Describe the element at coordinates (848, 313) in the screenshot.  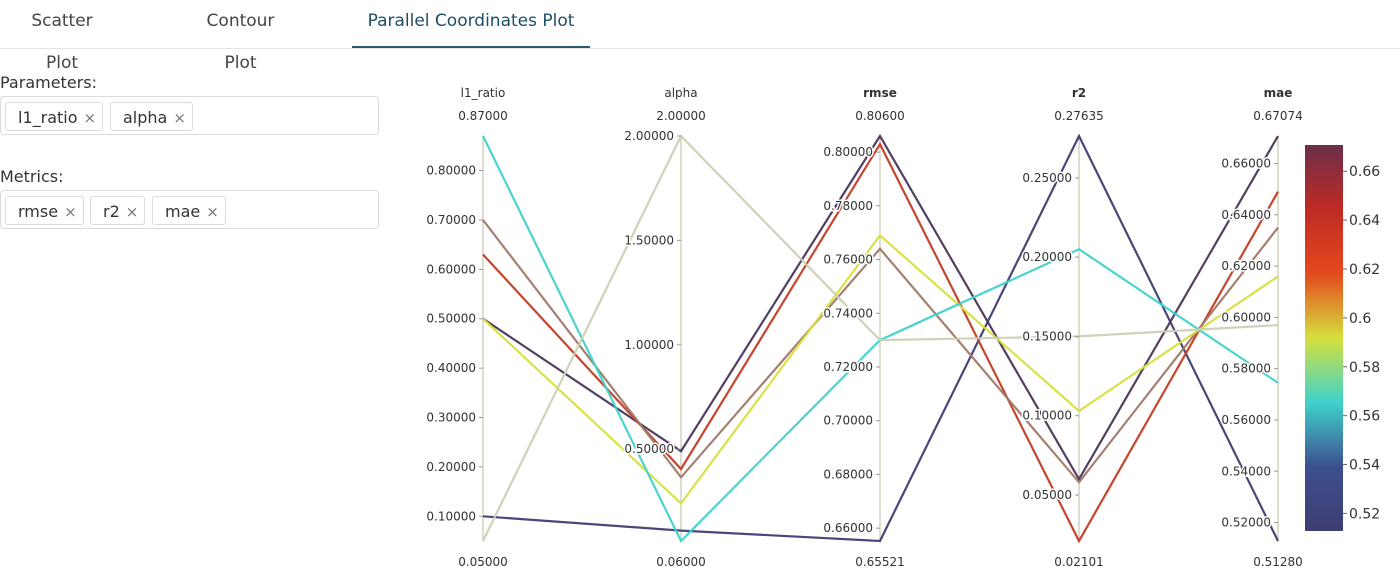
I see `tick-label: 0.74000` at that location.